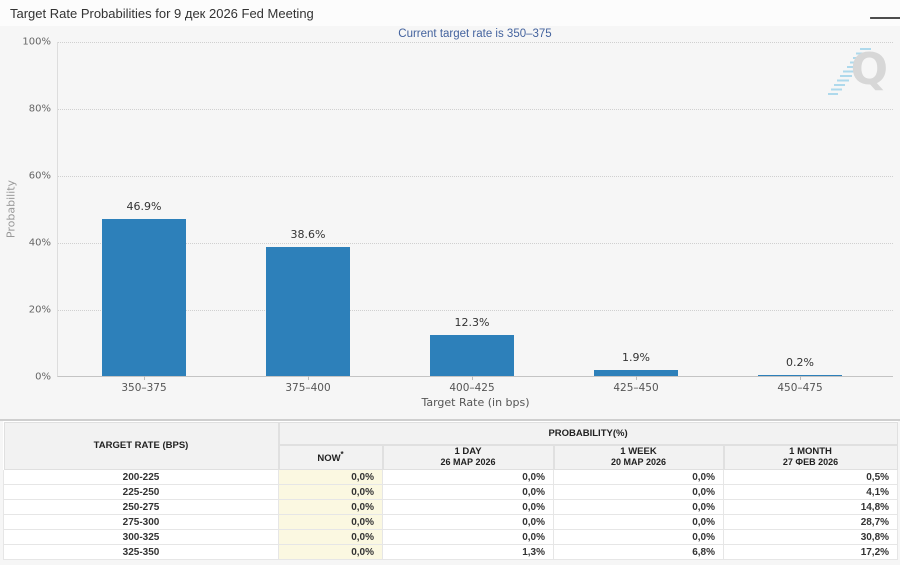  I want to click on y-axis-tick-label: 20%, so click(39, 310).